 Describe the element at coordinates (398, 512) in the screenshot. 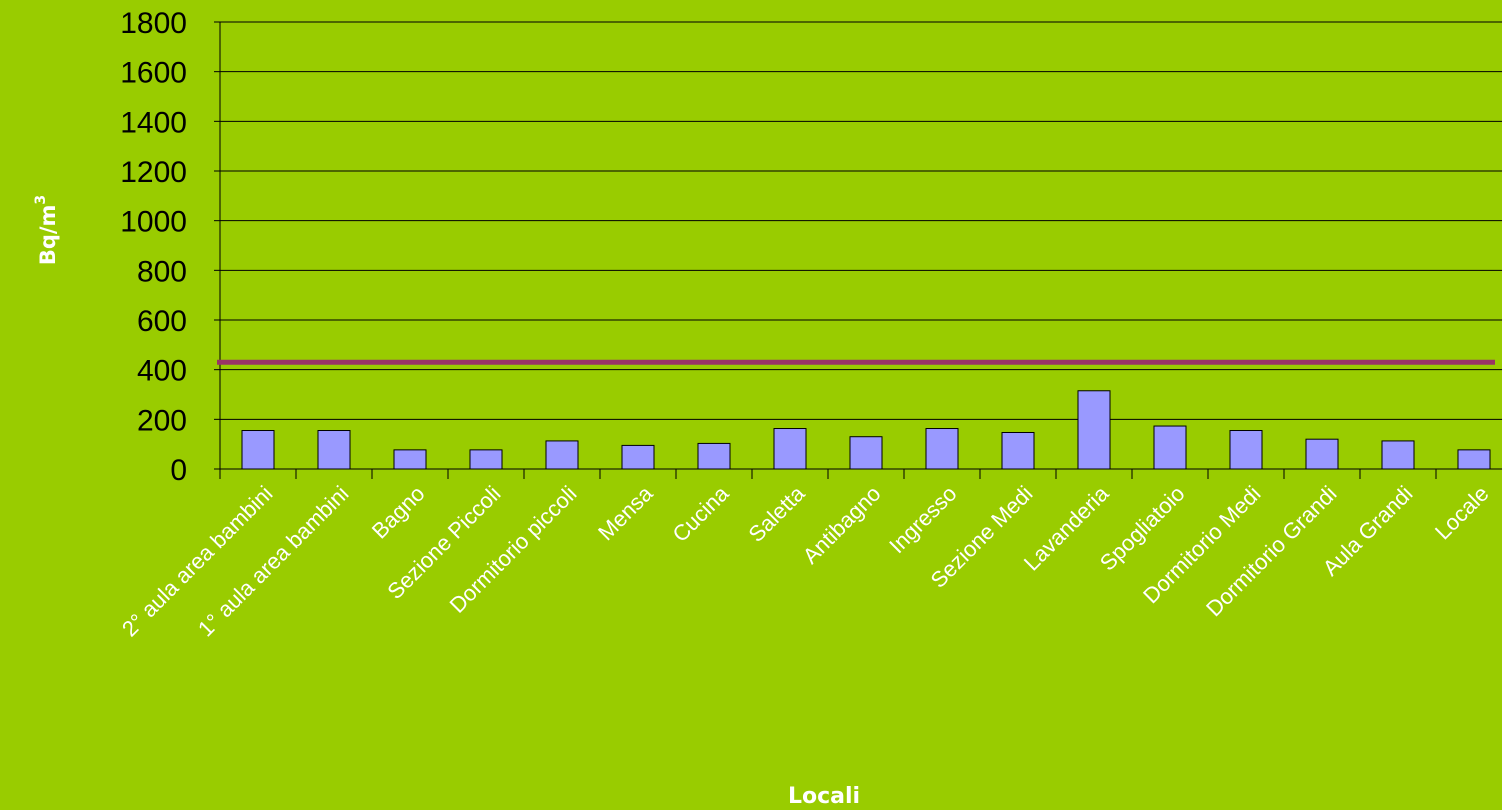

I see `x-tick-label: Bagno` at that location.